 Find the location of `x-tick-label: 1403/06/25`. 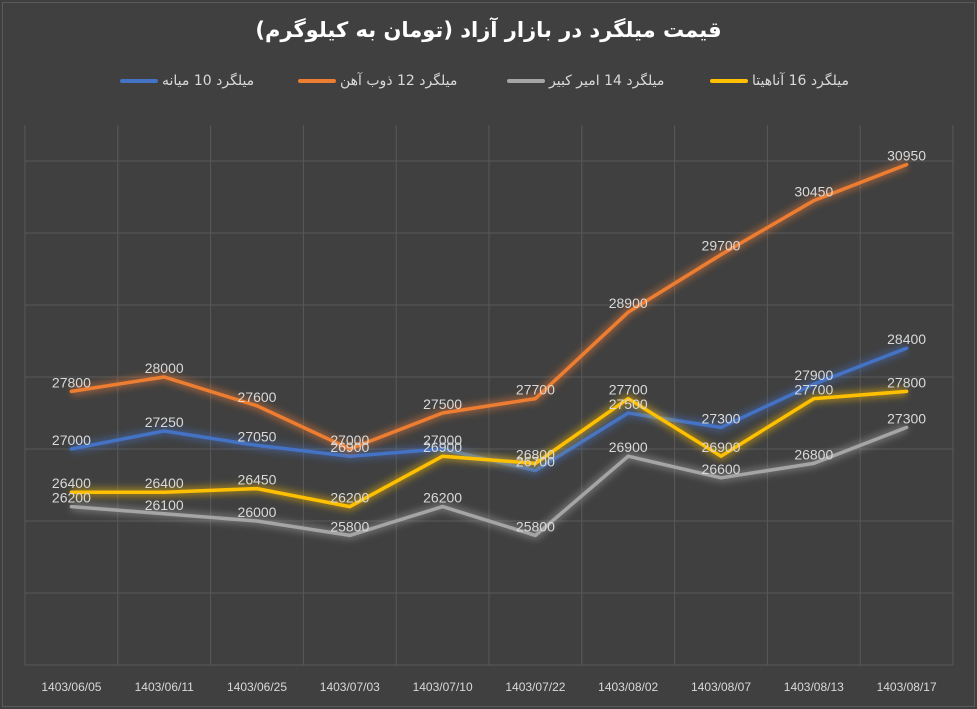

x-tick-label: 1403/06/25 is located at coordinates (257, 687).